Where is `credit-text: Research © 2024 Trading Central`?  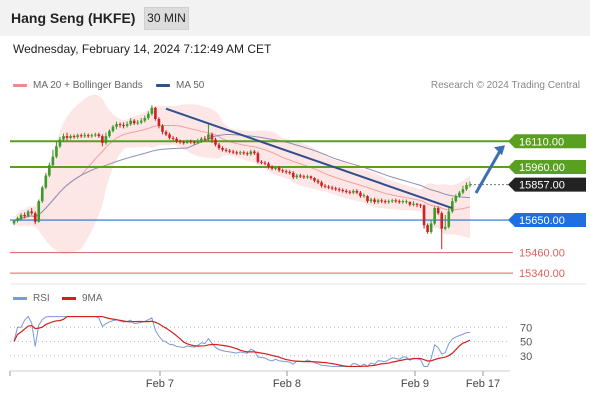
credit-text: Research © 2024 Trading Central is located at coordinates (505, 85).